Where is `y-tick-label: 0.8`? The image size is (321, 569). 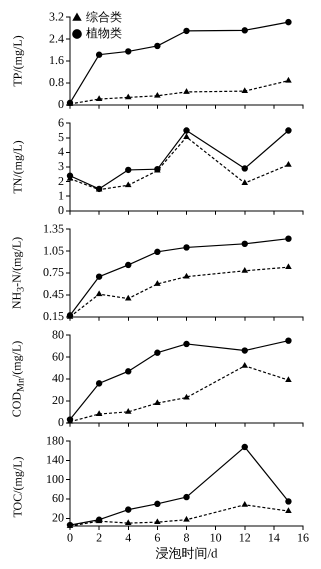
y-tick-label: 0.8 is located at coordinates (56, 82).